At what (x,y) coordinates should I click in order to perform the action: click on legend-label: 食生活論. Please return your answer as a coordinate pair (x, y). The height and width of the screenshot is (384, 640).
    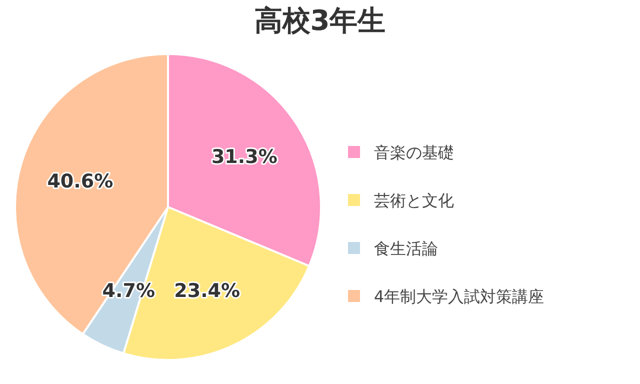
    Looking at the image, I should click on (406, 248).